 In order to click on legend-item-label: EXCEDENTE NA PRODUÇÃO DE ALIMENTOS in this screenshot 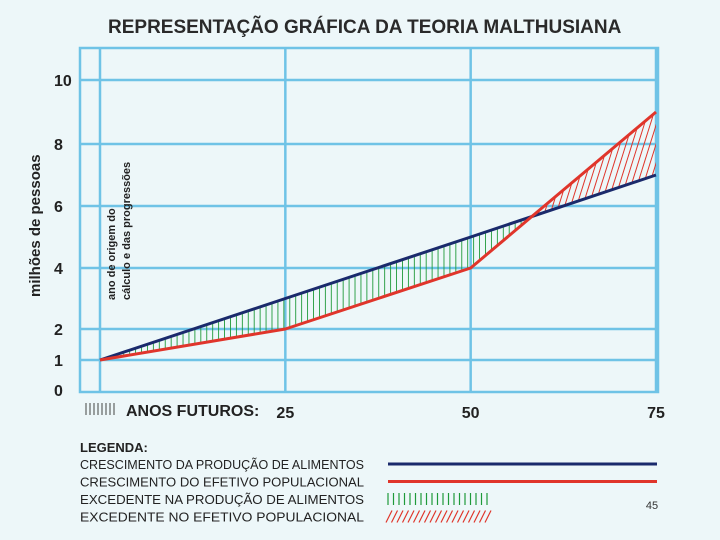, I will do `click(222, 500)`.